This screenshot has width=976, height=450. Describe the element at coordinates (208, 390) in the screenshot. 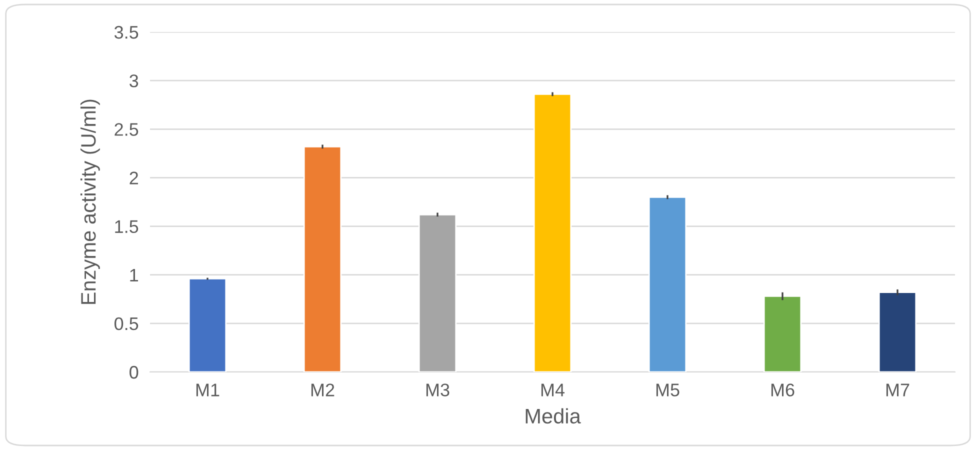

I see `x-tick-label: M1` at that location.